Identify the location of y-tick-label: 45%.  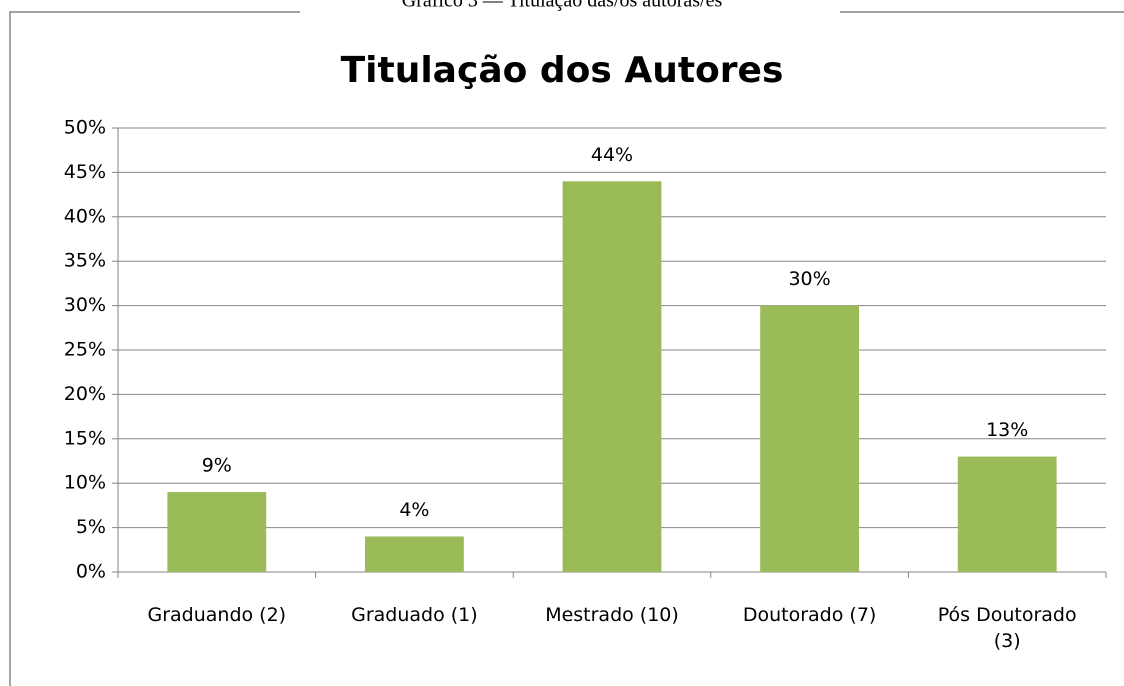
(85, 172).